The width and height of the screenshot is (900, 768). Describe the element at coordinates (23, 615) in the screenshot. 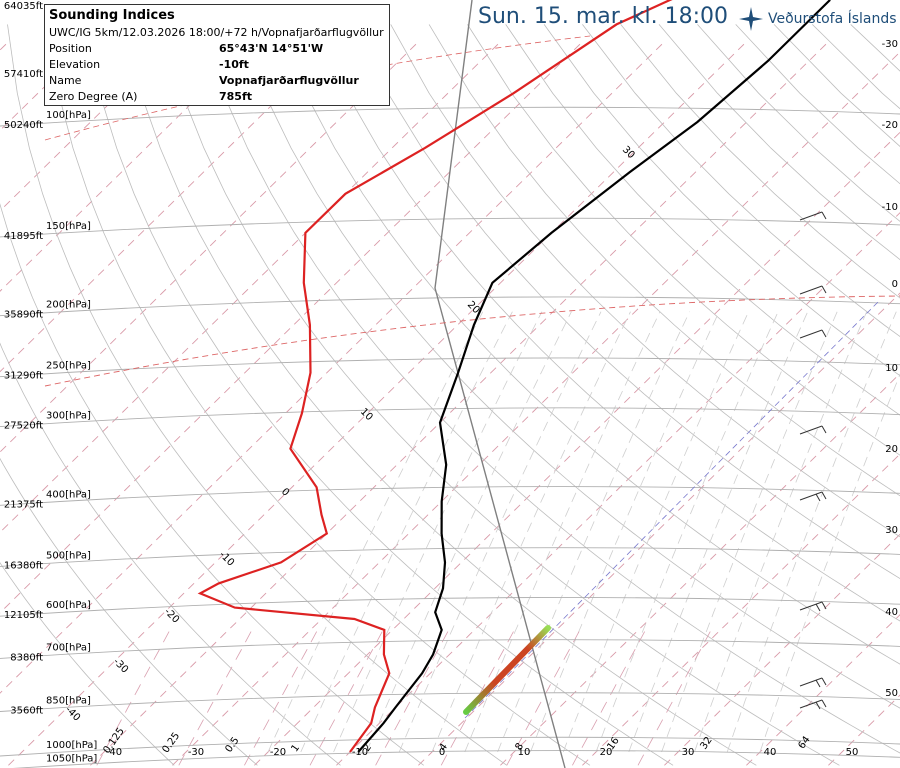

I see `altitude-tick-label: 12105ft` at that location.